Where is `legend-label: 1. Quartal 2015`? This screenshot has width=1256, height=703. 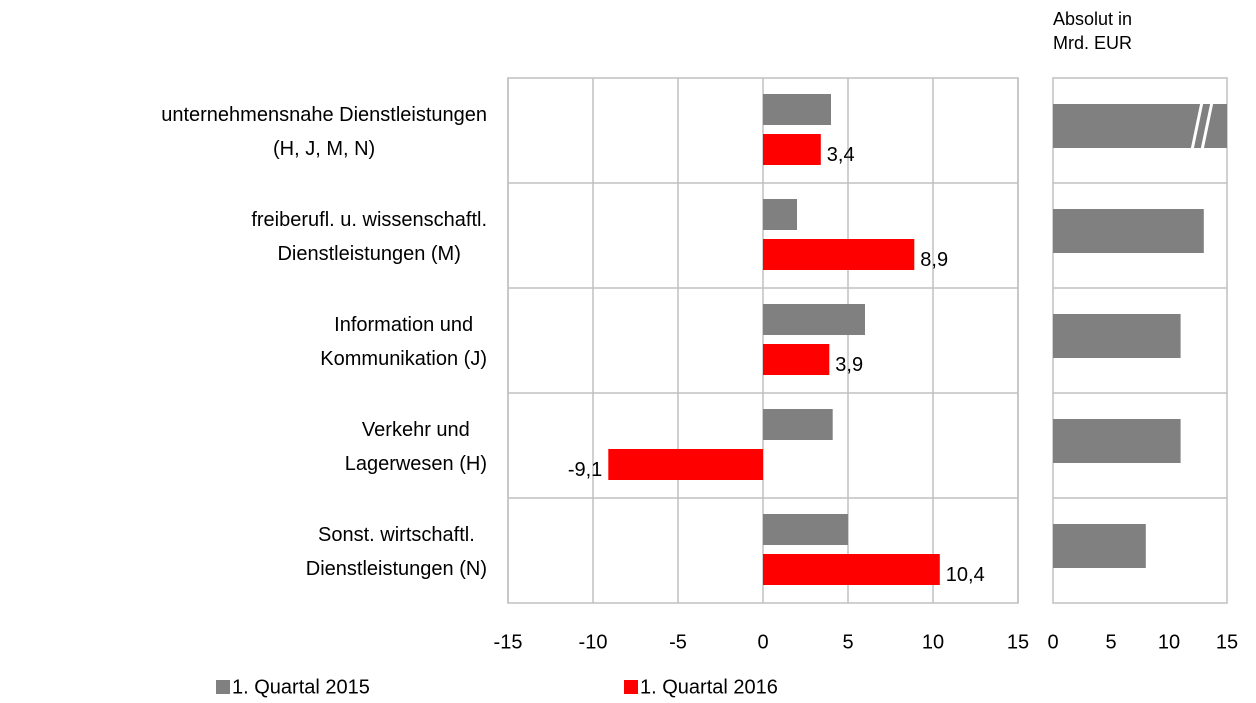
legend-label: 1. Quartal 2015 is located at coordinates (301, 687).